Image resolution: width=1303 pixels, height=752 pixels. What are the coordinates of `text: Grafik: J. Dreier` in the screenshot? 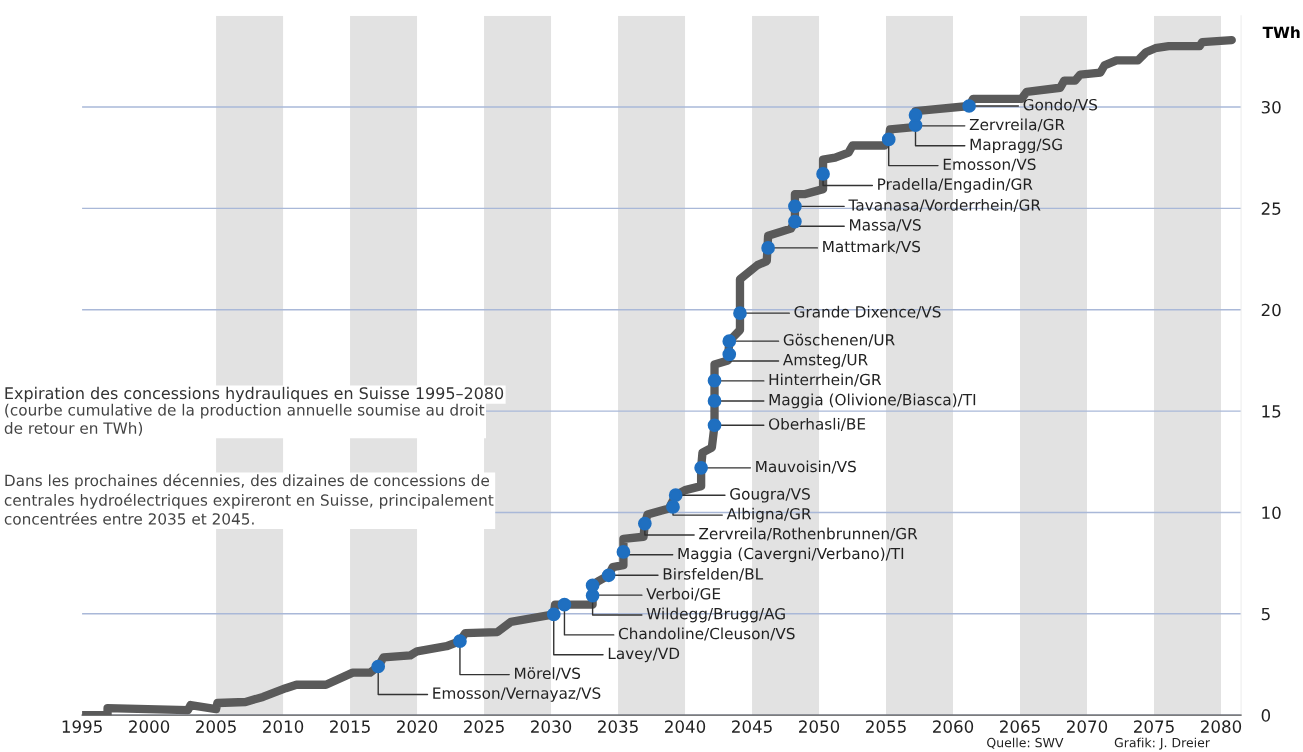 It's located at (1162, 743).